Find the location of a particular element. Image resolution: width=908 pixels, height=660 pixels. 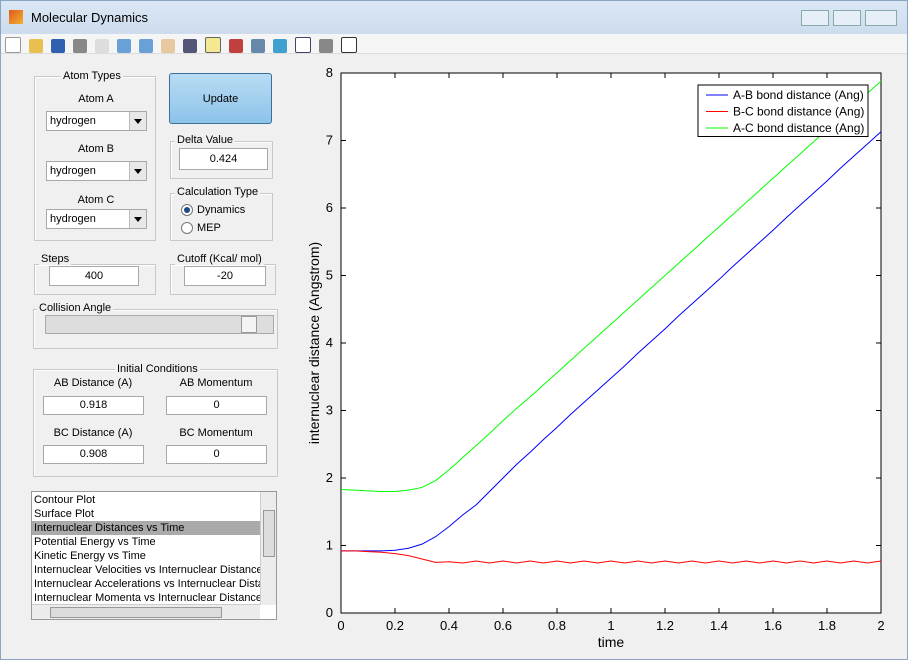

x-tick-label: 0.8 is located at coordinates (557, 625).